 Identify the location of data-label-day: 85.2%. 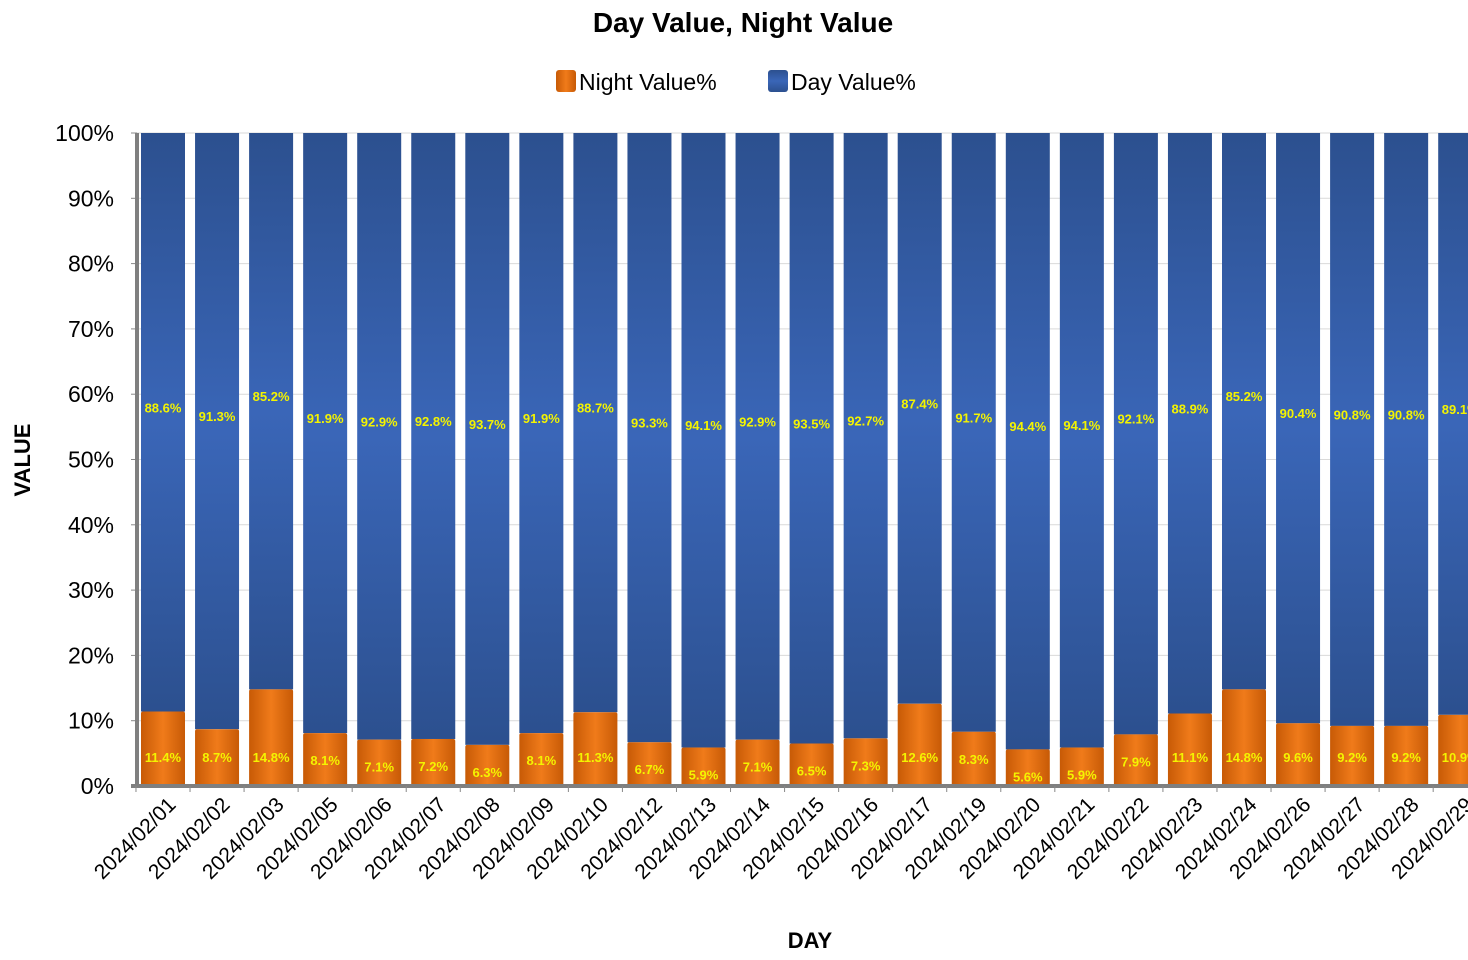
(271, 396).